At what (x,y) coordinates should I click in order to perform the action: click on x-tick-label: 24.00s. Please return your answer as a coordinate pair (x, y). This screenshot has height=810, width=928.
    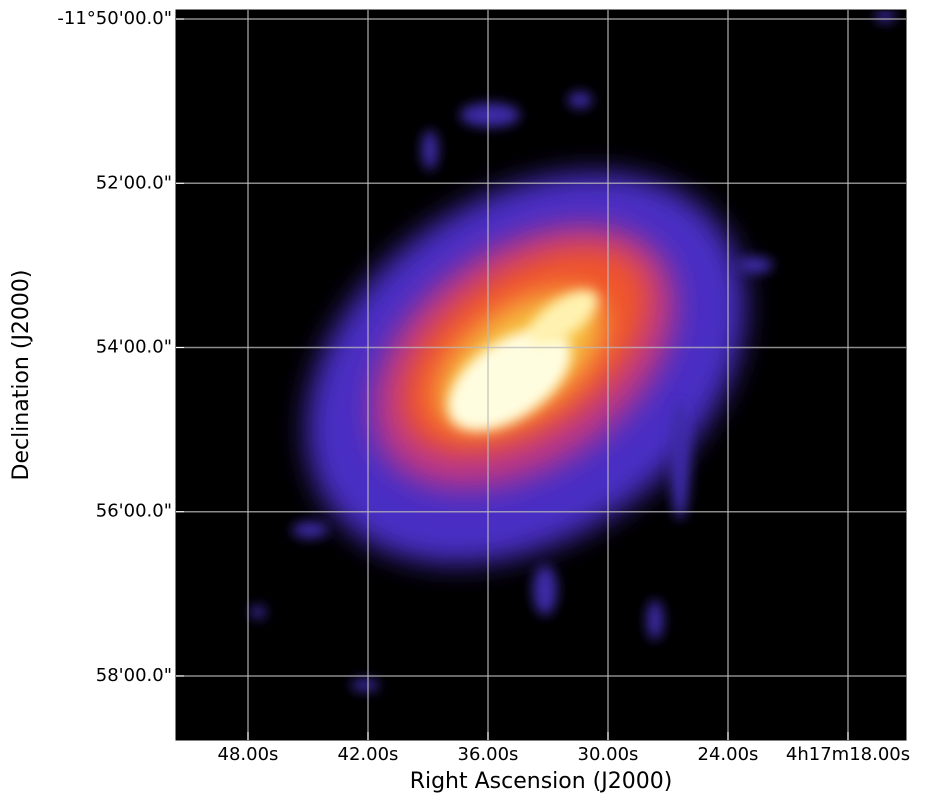
    Looking at the image, I should click on (728, 754).